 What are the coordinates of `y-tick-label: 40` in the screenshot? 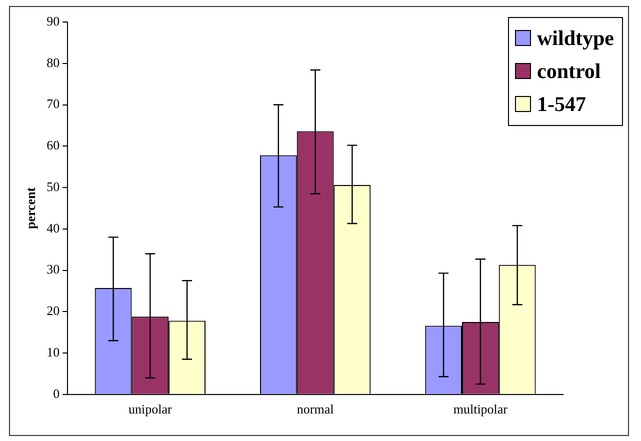 It's located at (53, 228).